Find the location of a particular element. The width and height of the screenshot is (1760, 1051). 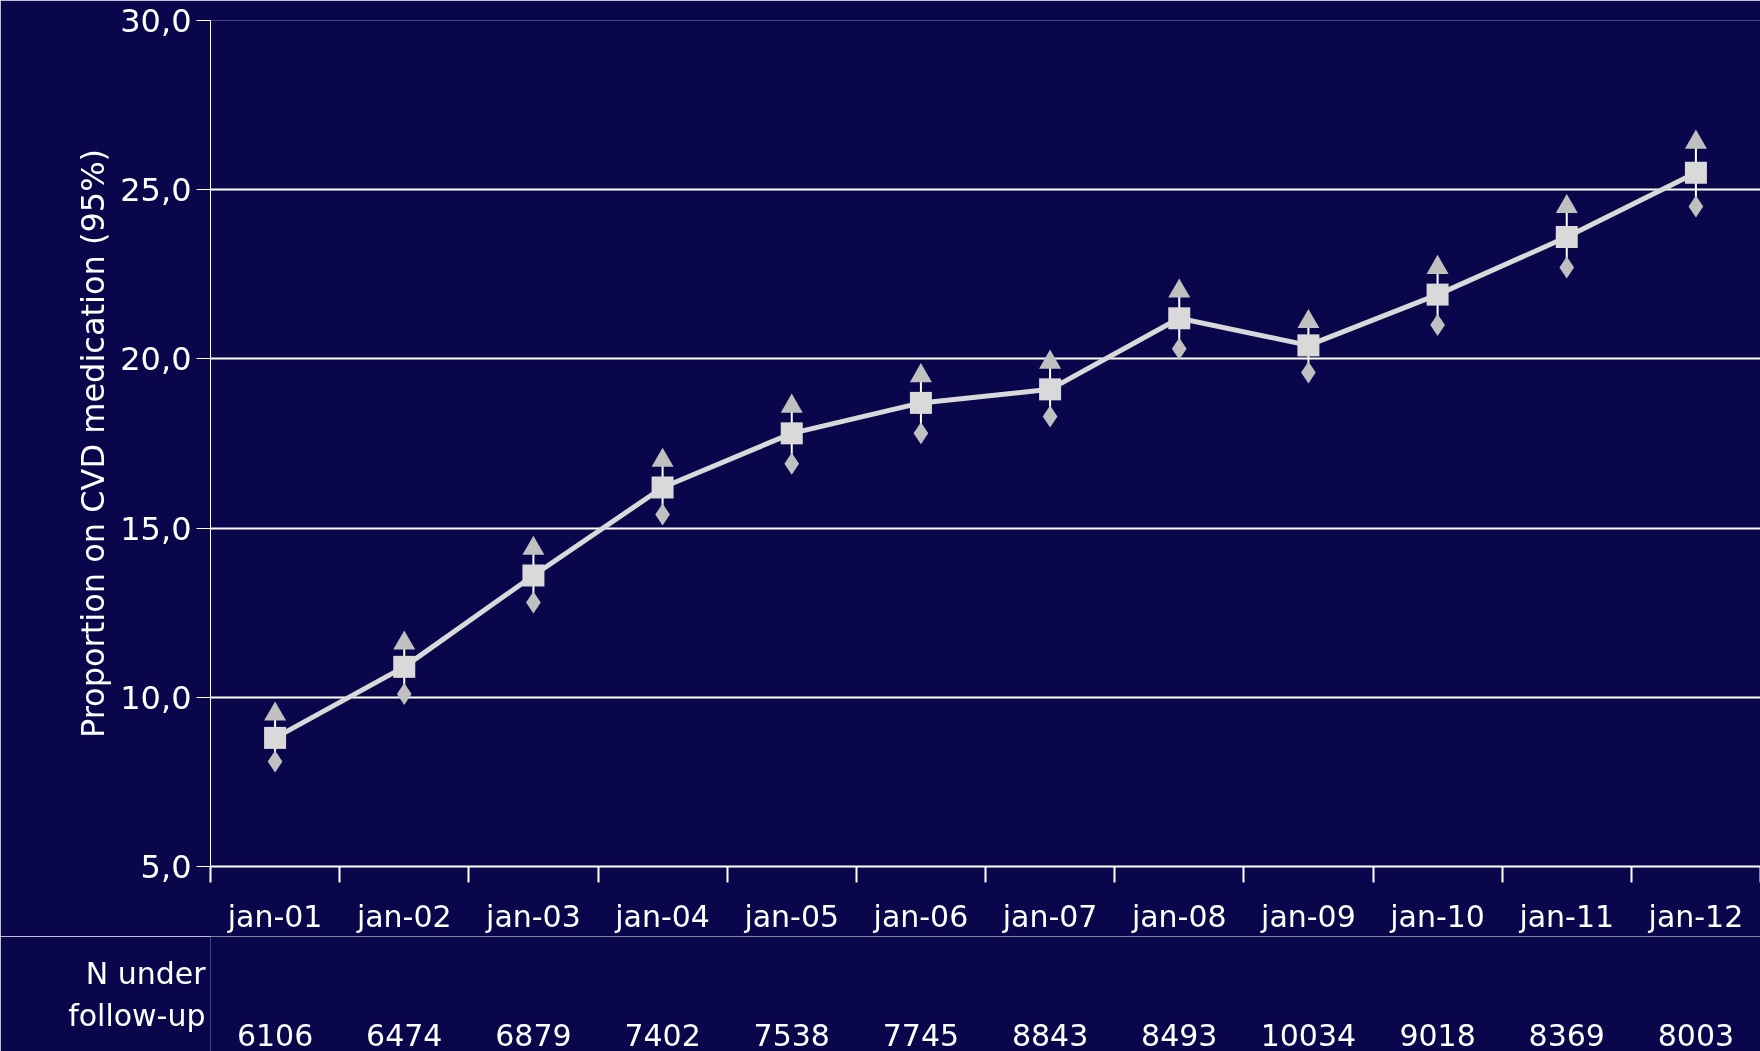

y-tick-label: 10,0 is located at coordinates (156, 697).